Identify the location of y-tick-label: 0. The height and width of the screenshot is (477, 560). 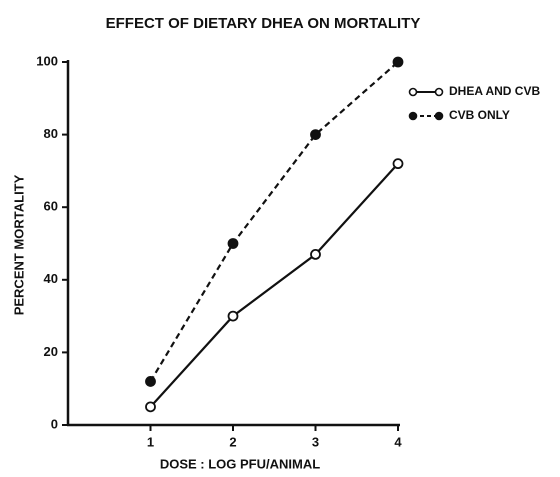
(54, 423).